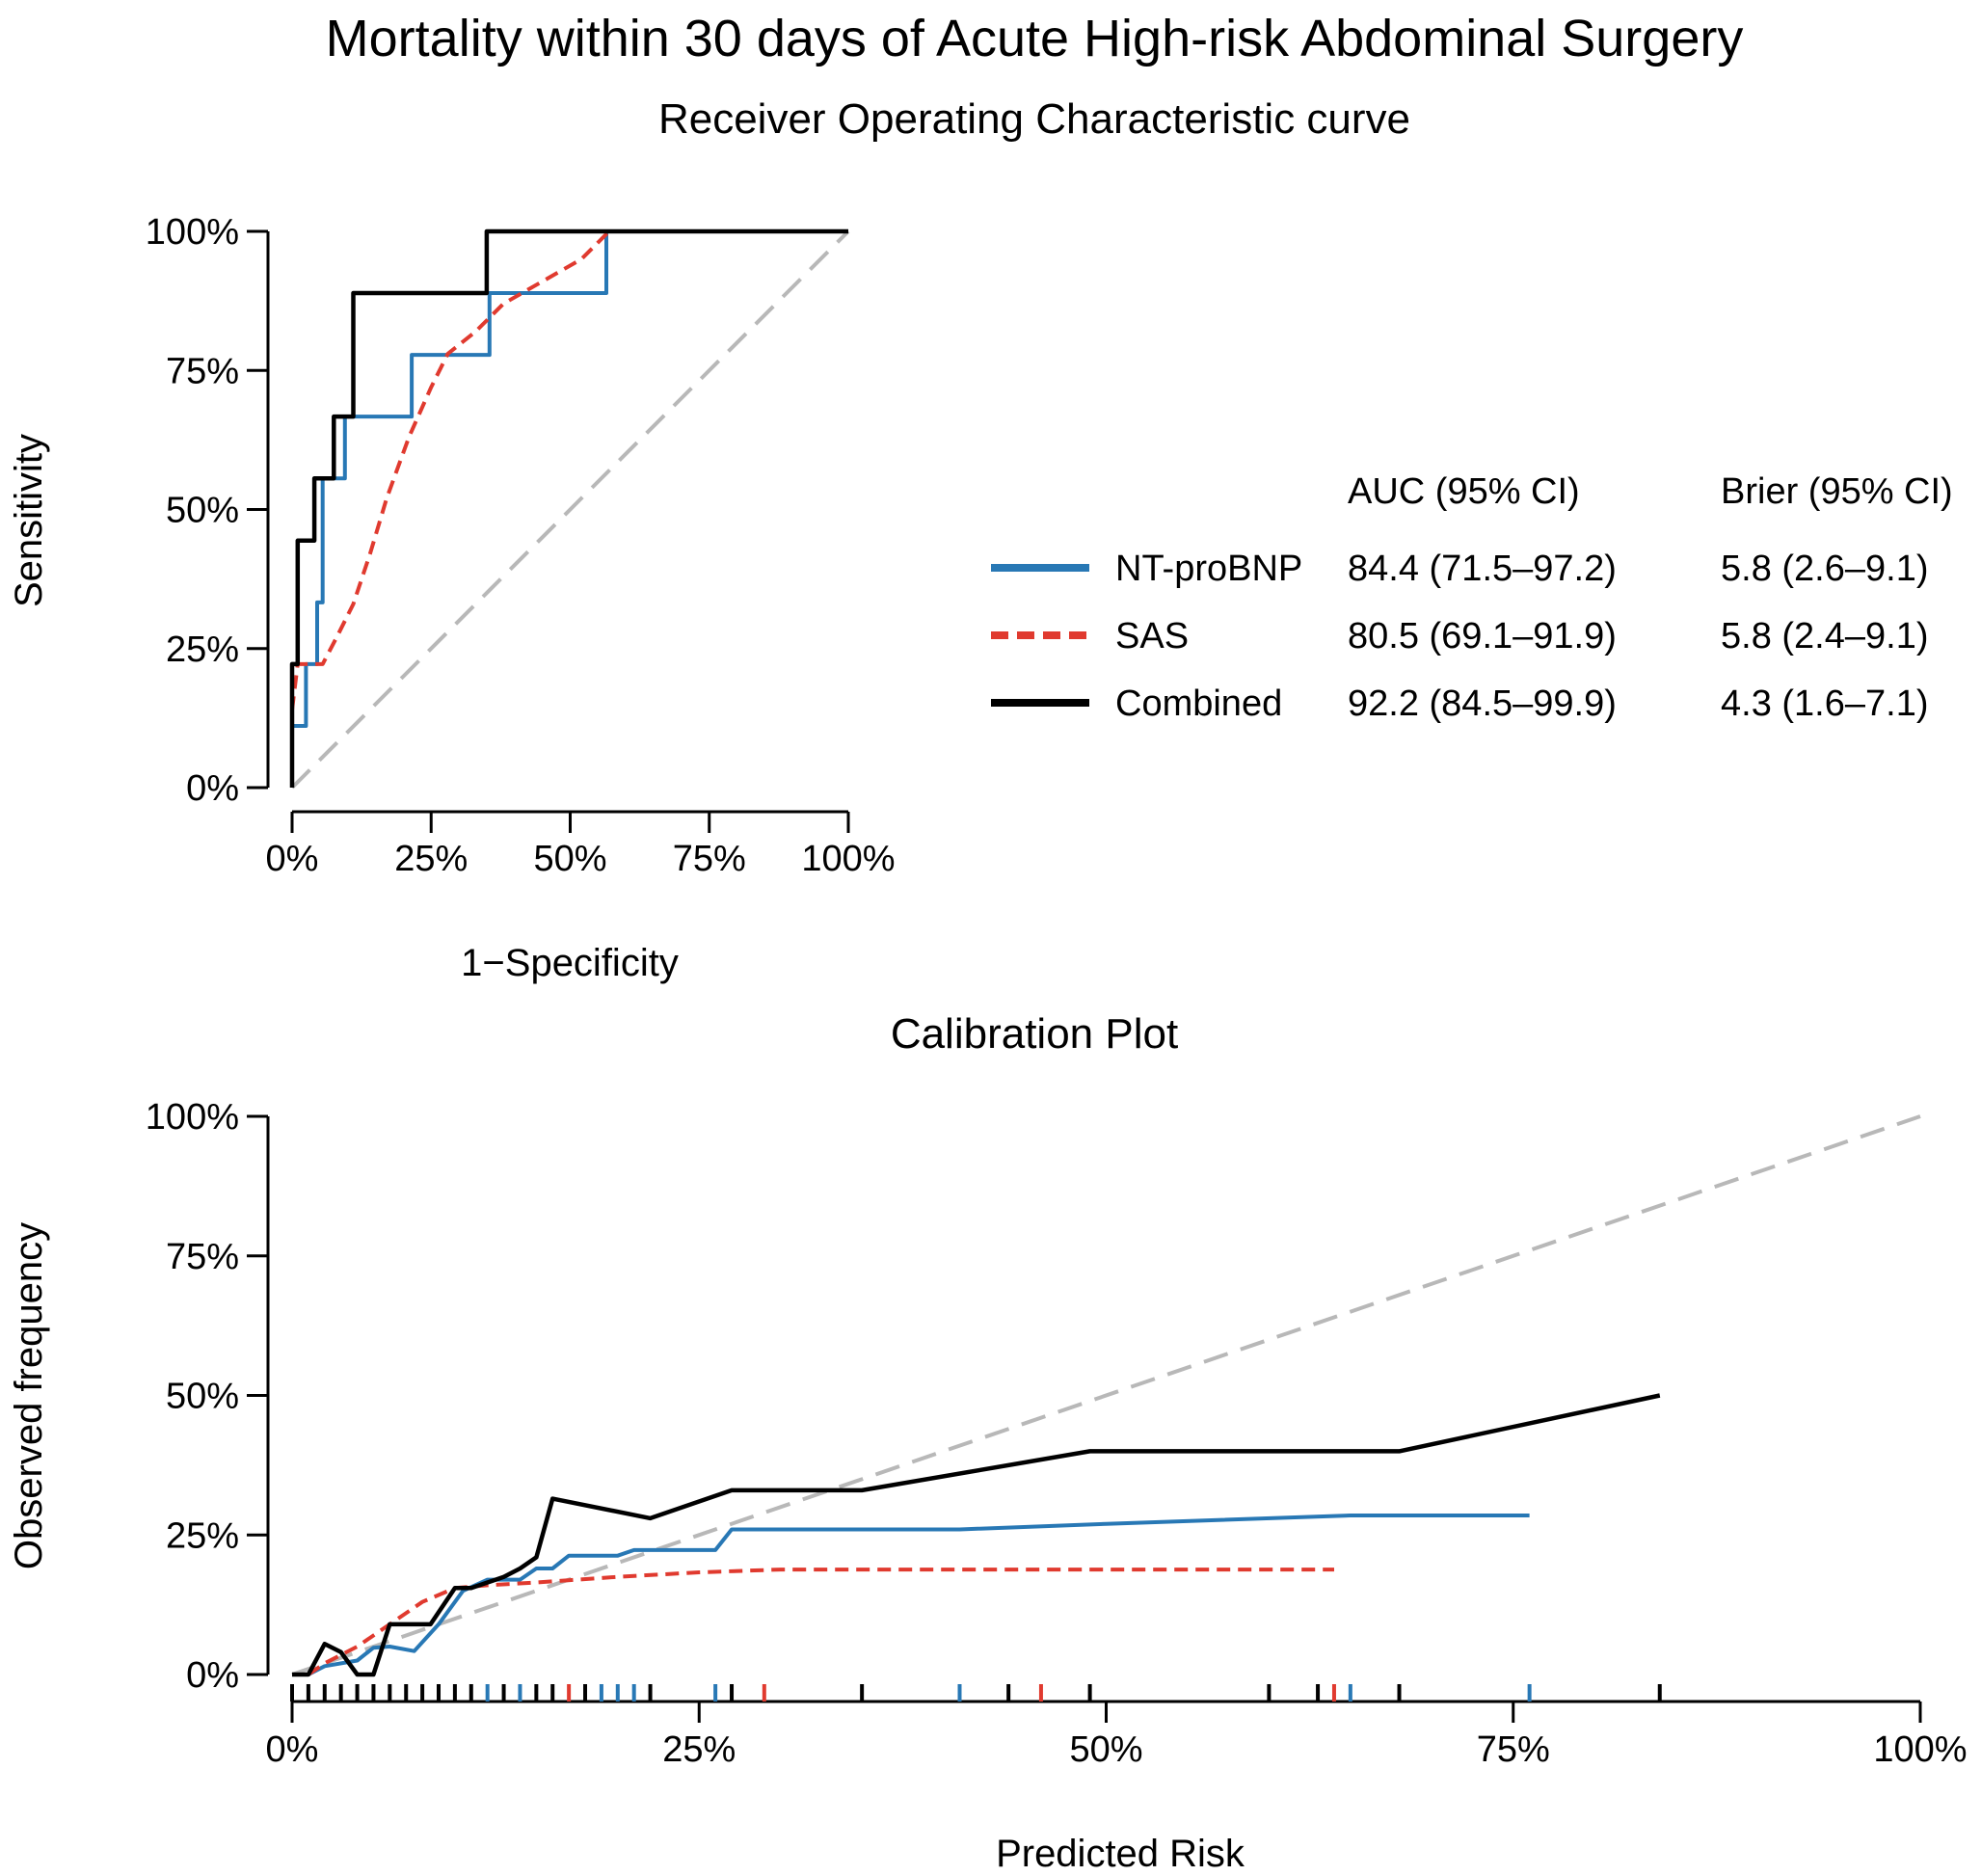 The width and height of the screenshot is (1981, 1876). I want to click on legend-brier-combined: 4.3 (1.6–7.1), so click(1824, 703).